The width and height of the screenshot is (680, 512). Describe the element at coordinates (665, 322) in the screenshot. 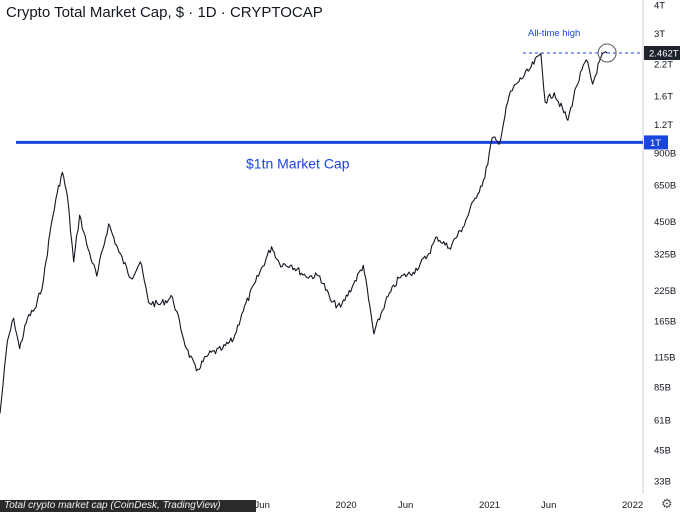

I see `y-tick-label: 165B` at that location.